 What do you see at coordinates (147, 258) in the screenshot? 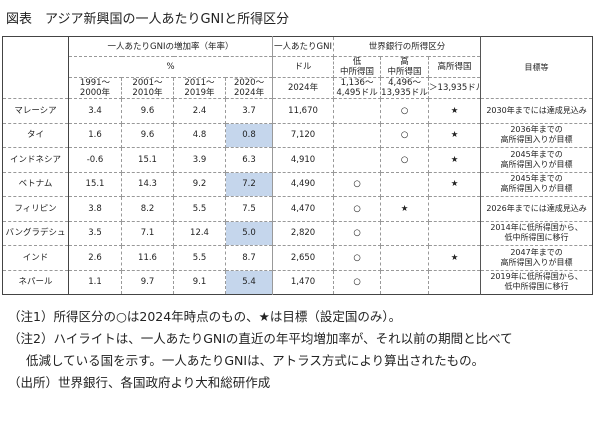
I see `growth-value: 11.6` at bounding box center [147, 258].